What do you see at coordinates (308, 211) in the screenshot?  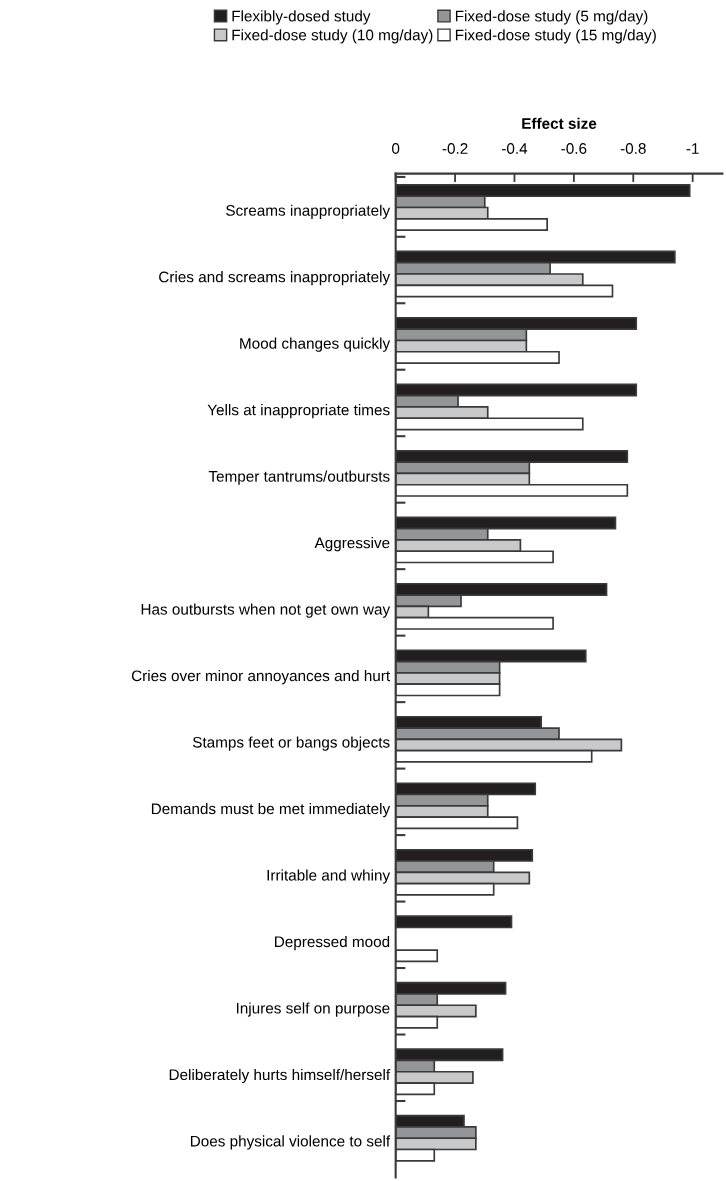 I see `y-tick-label: Screams inappropriately` at bounding box center [308, 211].